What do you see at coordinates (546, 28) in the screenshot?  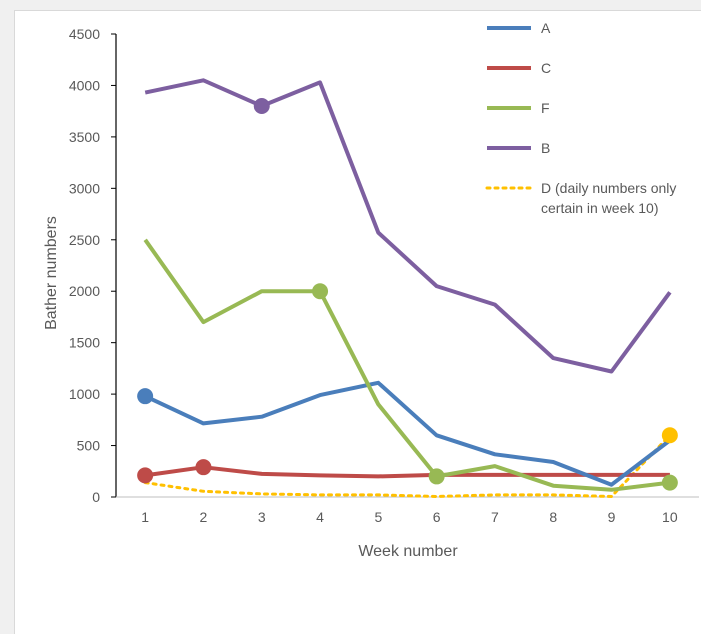 I see `legend-label-a: A` at bounding box center [546, 28].